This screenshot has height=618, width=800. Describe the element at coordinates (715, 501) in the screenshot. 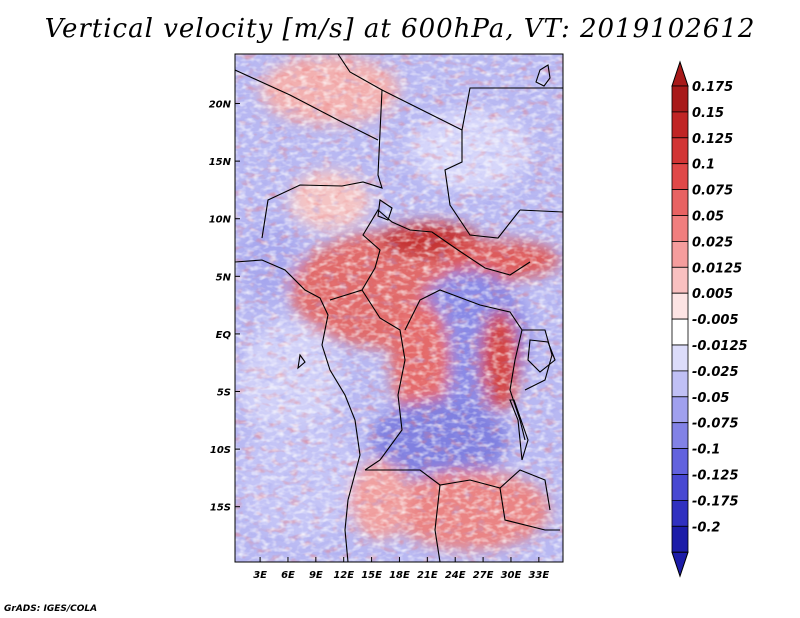

I see `colorbar-label: -0.175` at that location.